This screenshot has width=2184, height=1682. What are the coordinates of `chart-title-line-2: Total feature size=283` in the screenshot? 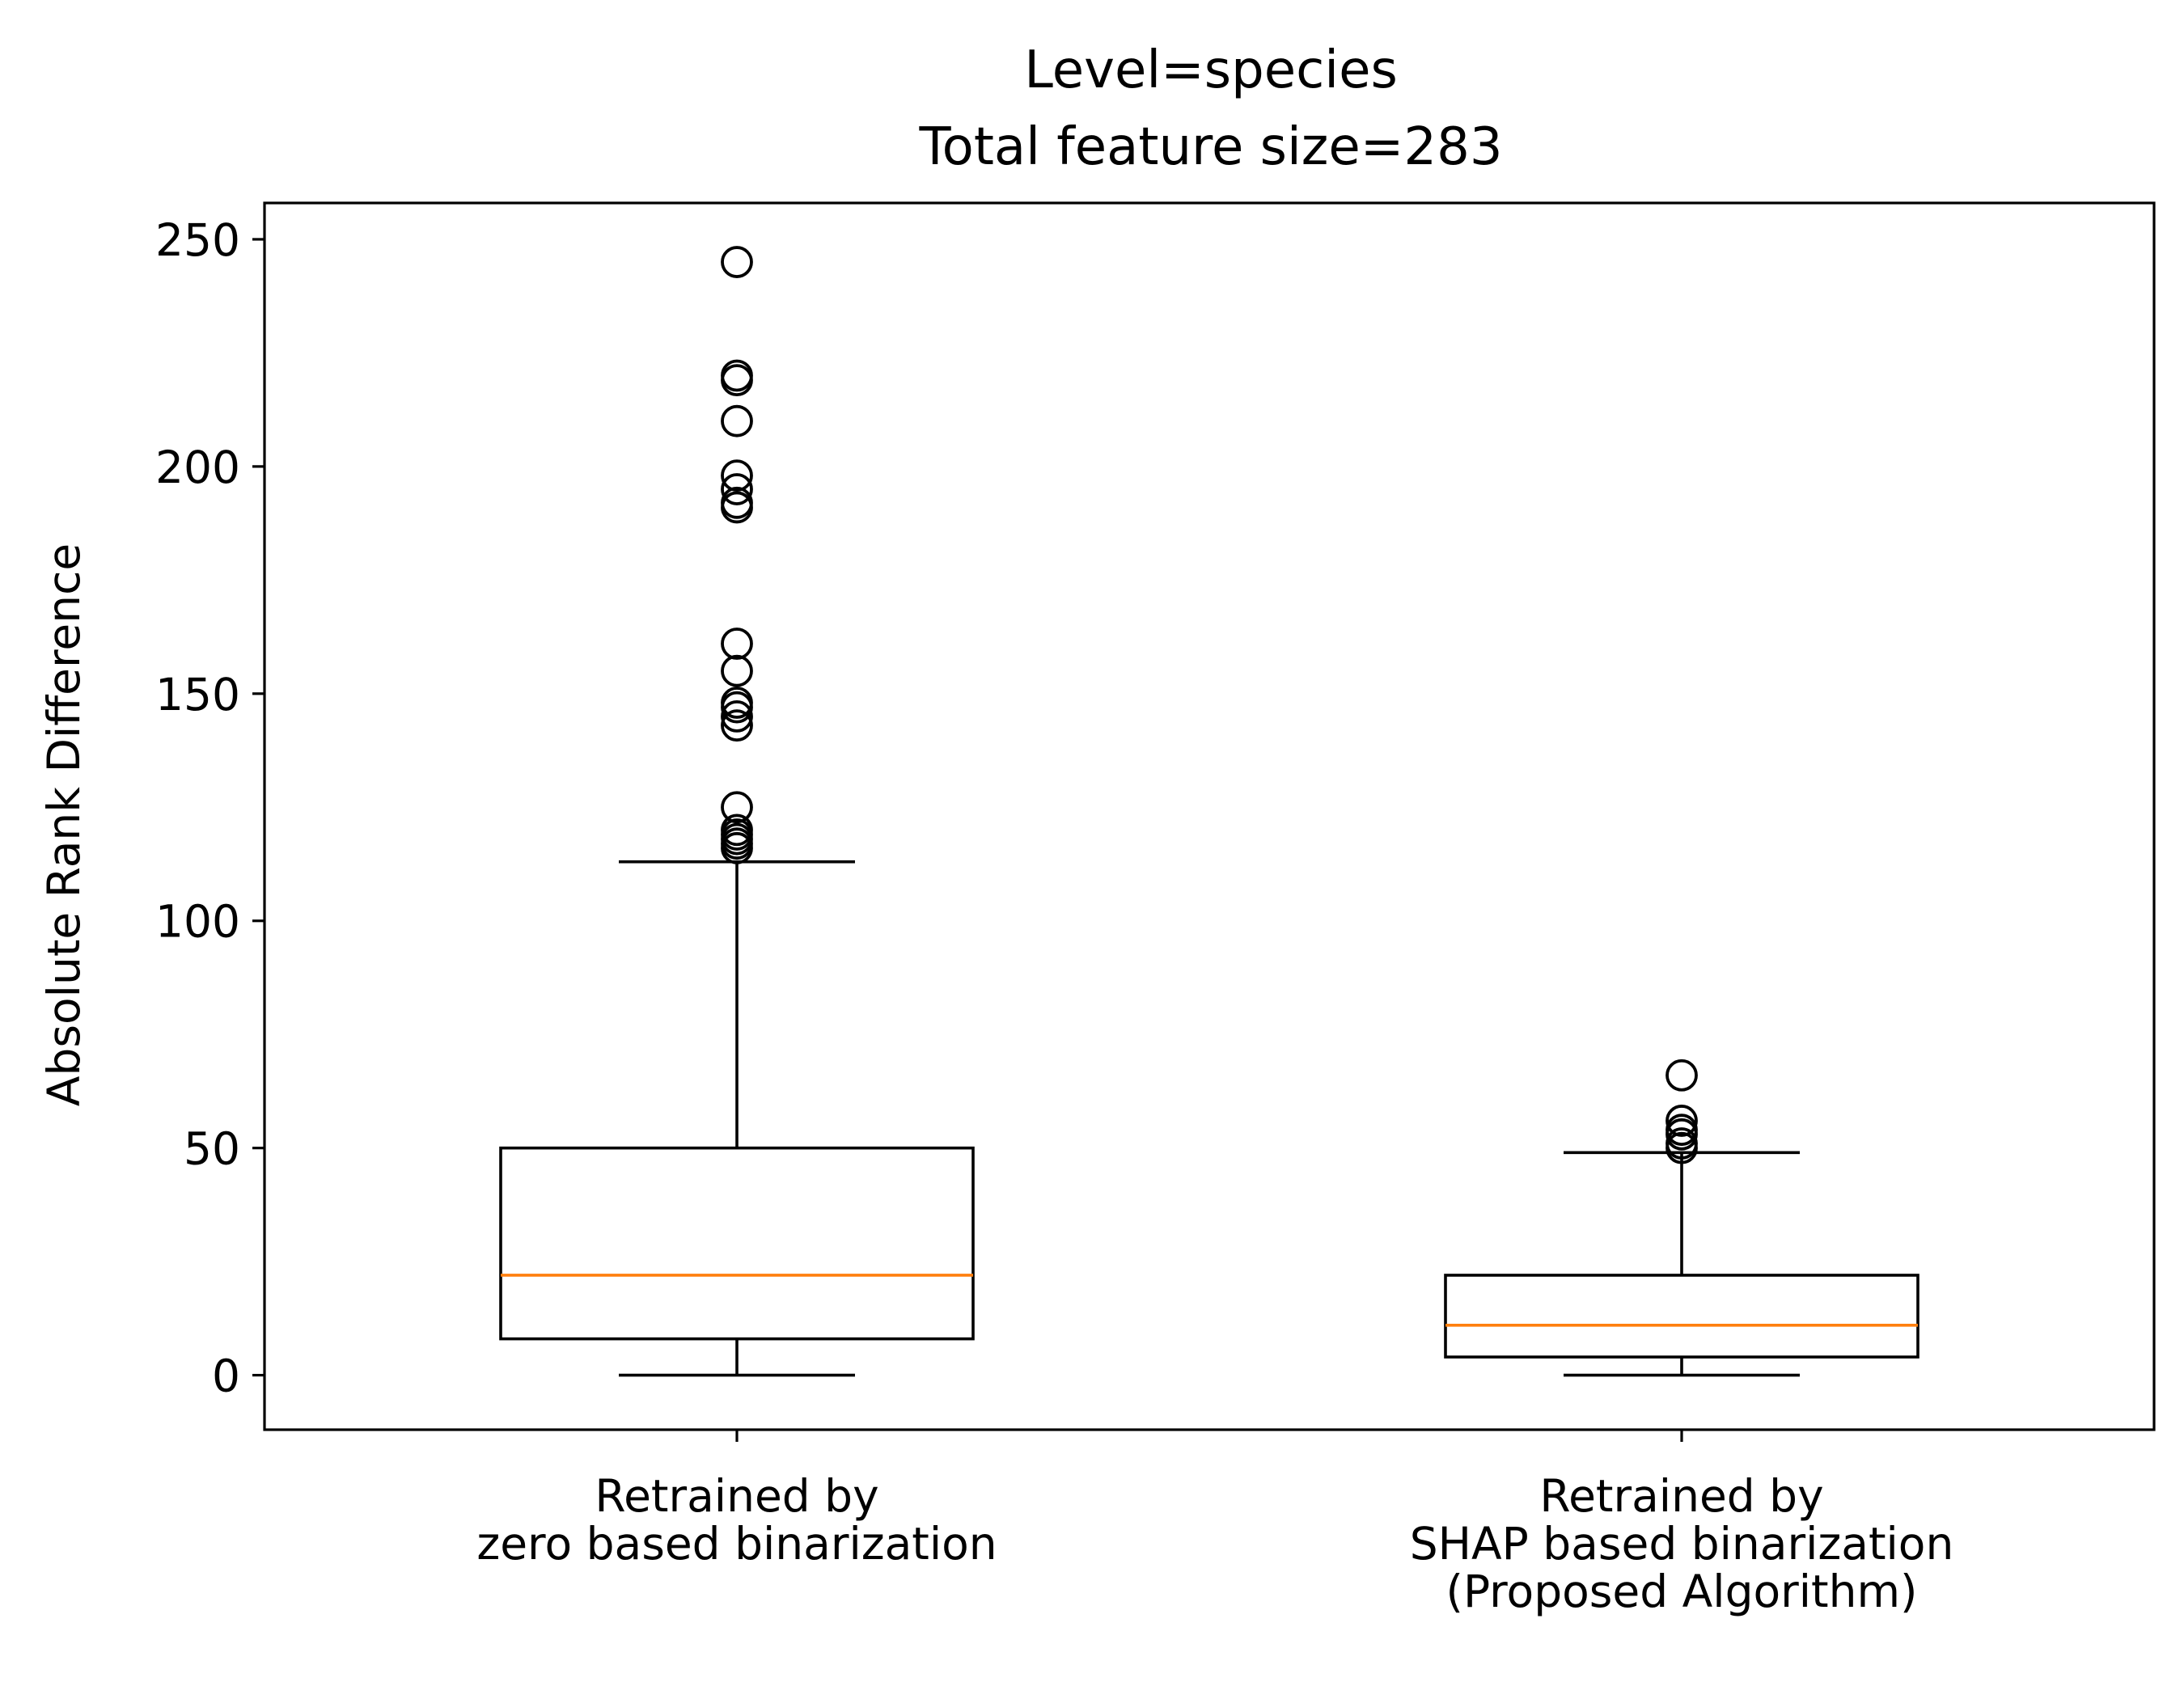 It's located at (1210, 147).